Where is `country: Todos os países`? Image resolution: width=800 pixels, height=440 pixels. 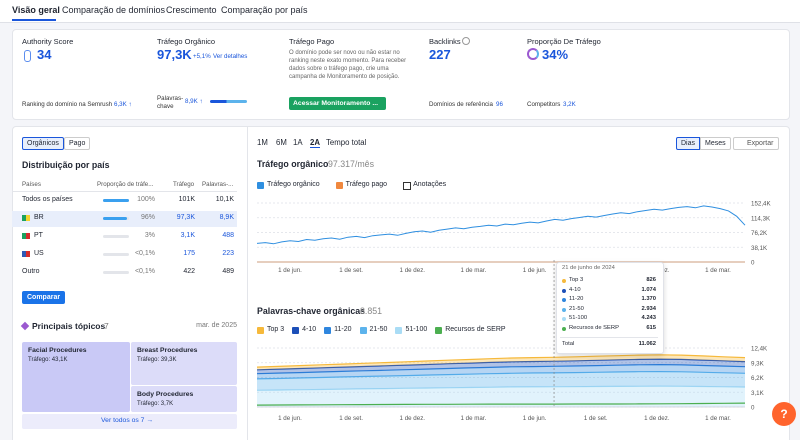
country: Todos os países is located at coordinates (47, 199).